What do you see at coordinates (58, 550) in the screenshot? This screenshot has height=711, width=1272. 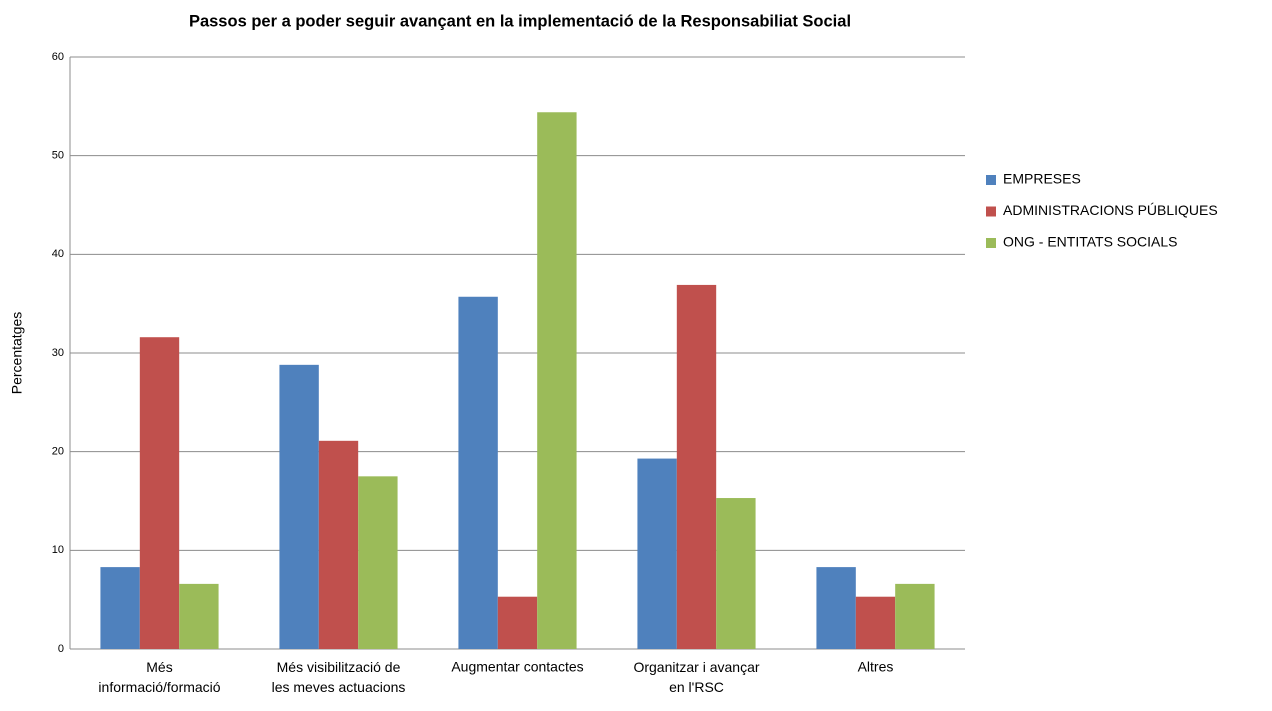 I see `y-tick-label: 10` at bounding box center [58, 550].